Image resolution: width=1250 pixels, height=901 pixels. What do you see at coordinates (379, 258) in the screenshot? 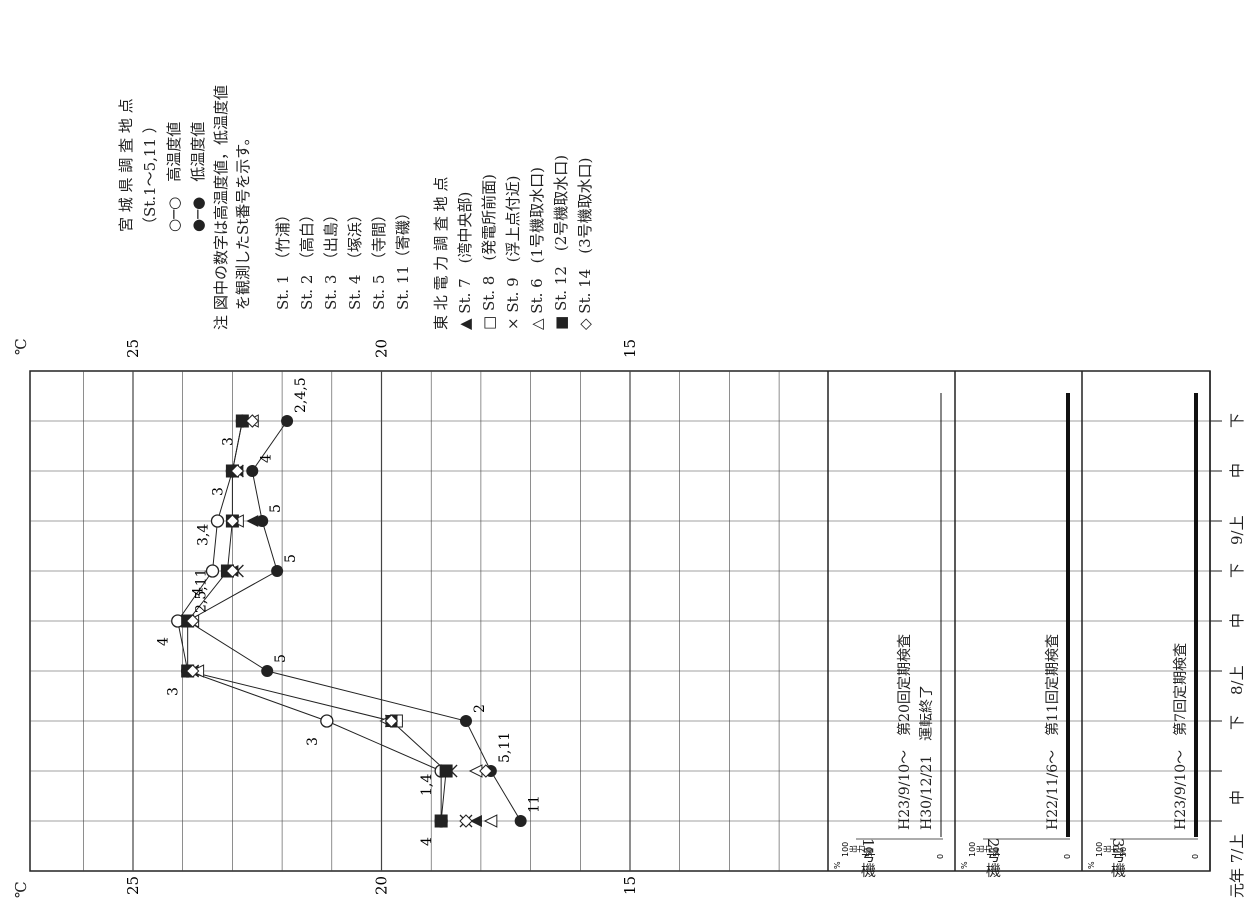
I see `legend-station-5: St. 5 （寺間）` at bounding box center [379, 258].